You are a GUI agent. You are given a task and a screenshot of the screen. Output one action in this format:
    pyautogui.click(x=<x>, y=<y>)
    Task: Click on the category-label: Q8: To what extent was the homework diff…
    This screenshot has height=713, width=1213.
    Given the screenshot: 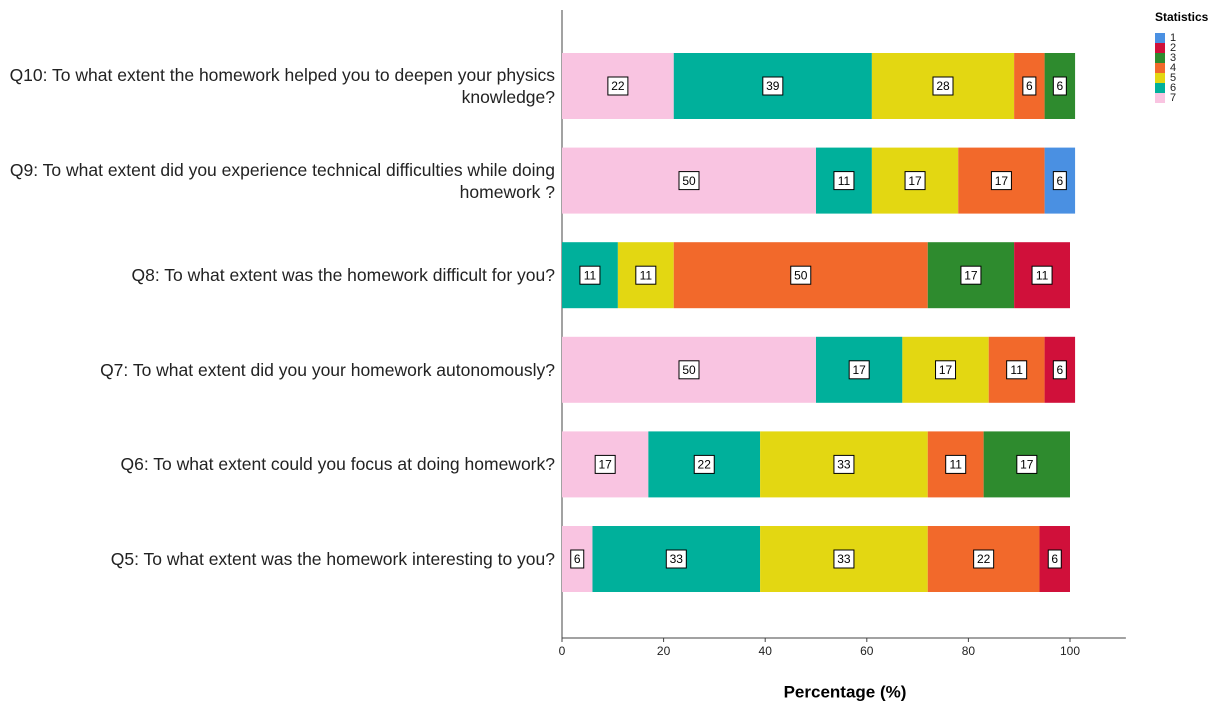 What is the action you would take?
    pyautogui.click(x=343, y=275)
    